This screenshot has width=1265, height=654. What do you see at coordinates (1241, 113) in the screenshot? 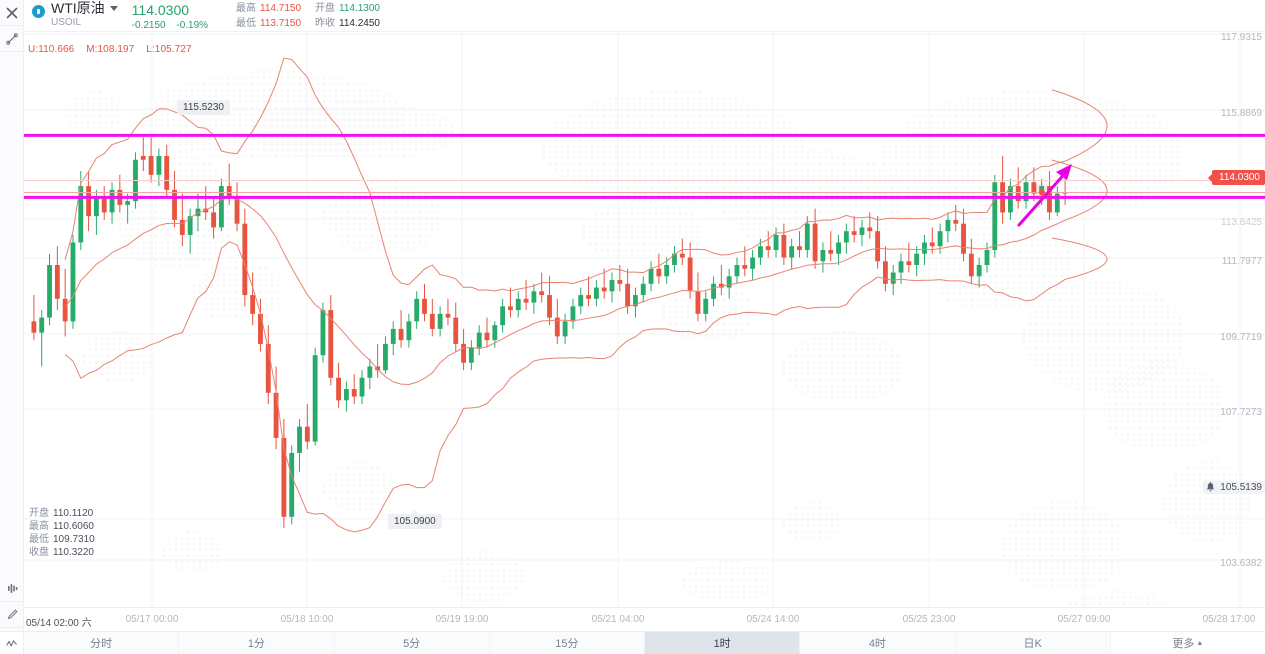
I see `price-tick: 115.8869` at bounding box center [1241, 113].